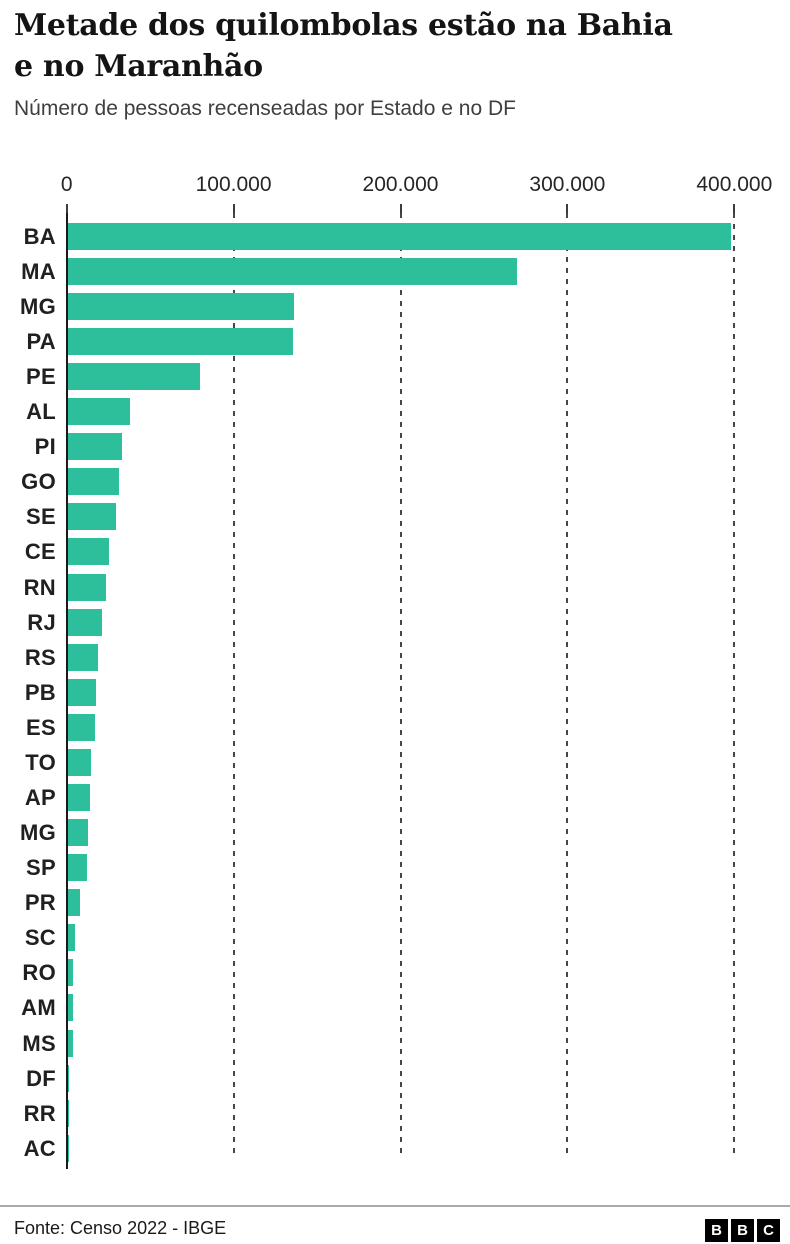 The image size is (790, 1244). What do you see at coordinates (567, 184) in the screenshot?
I see `x-axis-tick-label: 300.000` at bounding box center [567, 184].